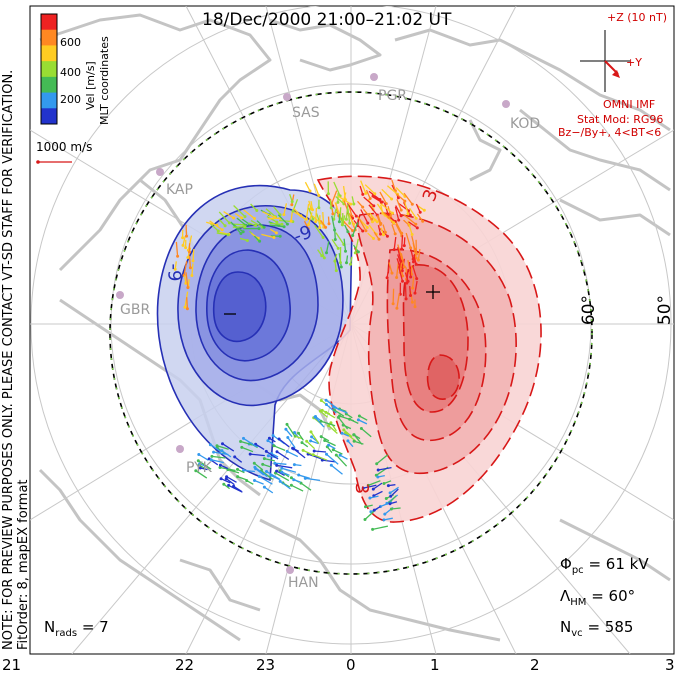 This screenshot has height=674, width=680. I want to click on contour-label-pos-2: 3, so click(362, 488).